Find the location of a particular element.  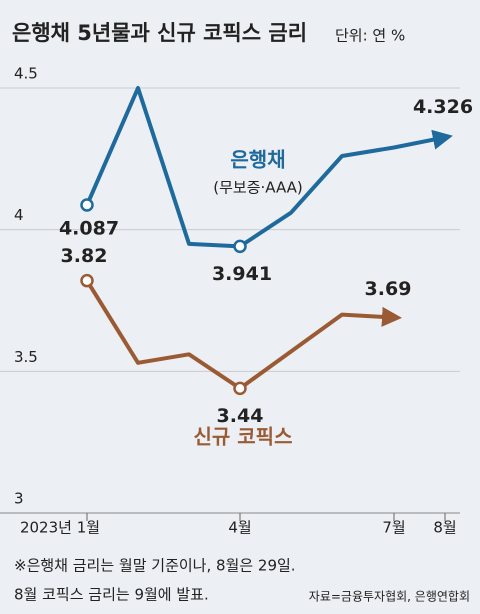

subtitle: 단위: 연 % is located at coordinates (370, 36).